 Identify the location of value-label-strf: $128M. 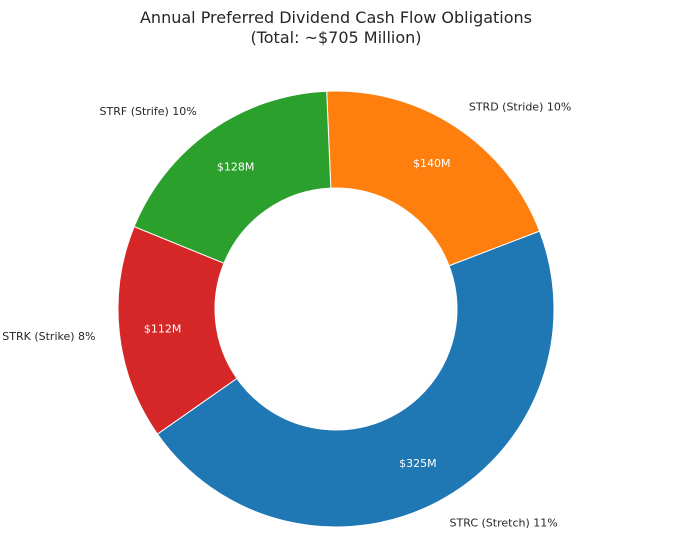
(236, 166).